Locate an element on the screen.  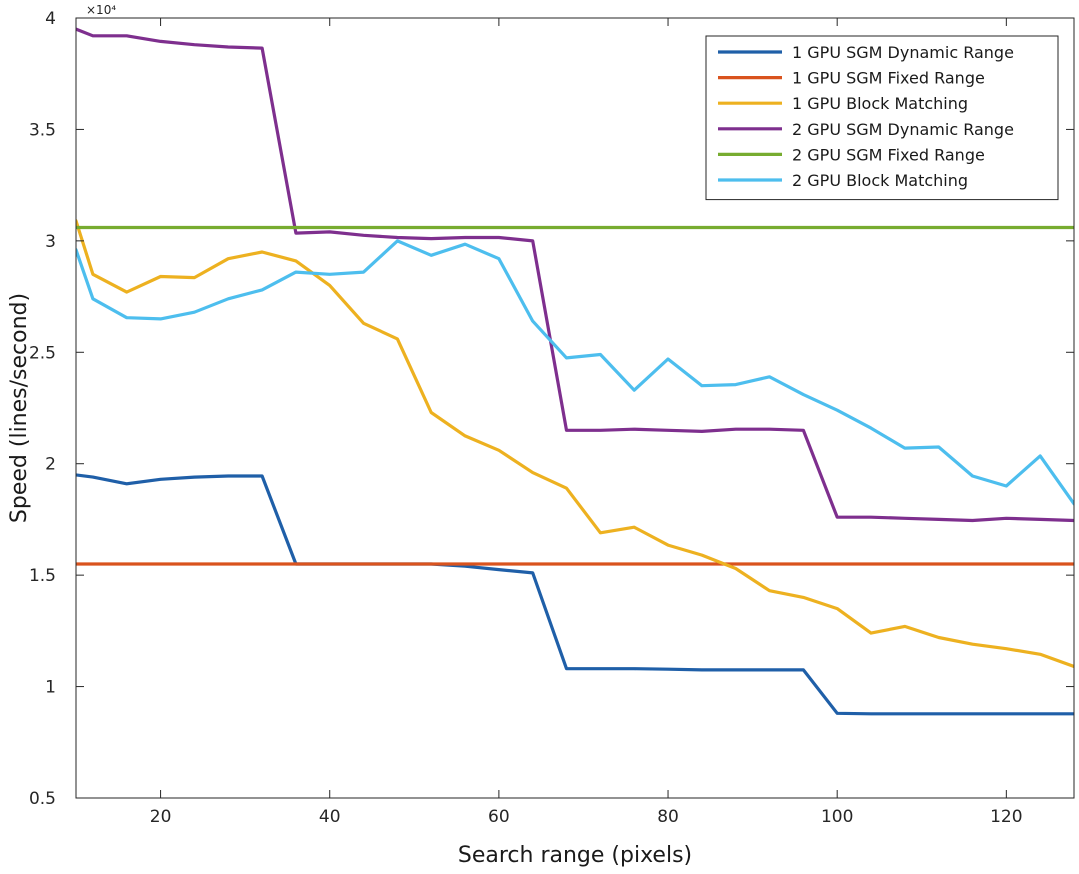
y-tick-label: 3.5 is located at coordinates (42, 130).